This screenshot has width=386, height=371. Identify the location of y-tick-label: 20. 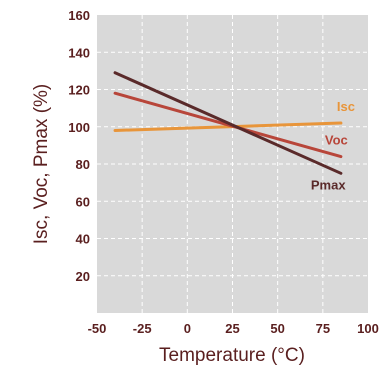
(83, 276).